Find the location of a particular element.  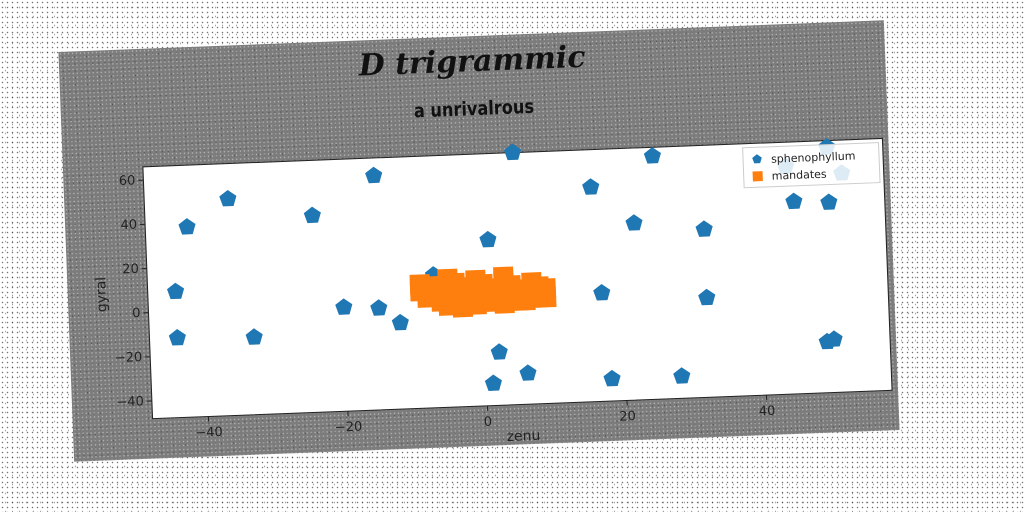

y-tick-label: −20 is located at coordinates (129, 358).